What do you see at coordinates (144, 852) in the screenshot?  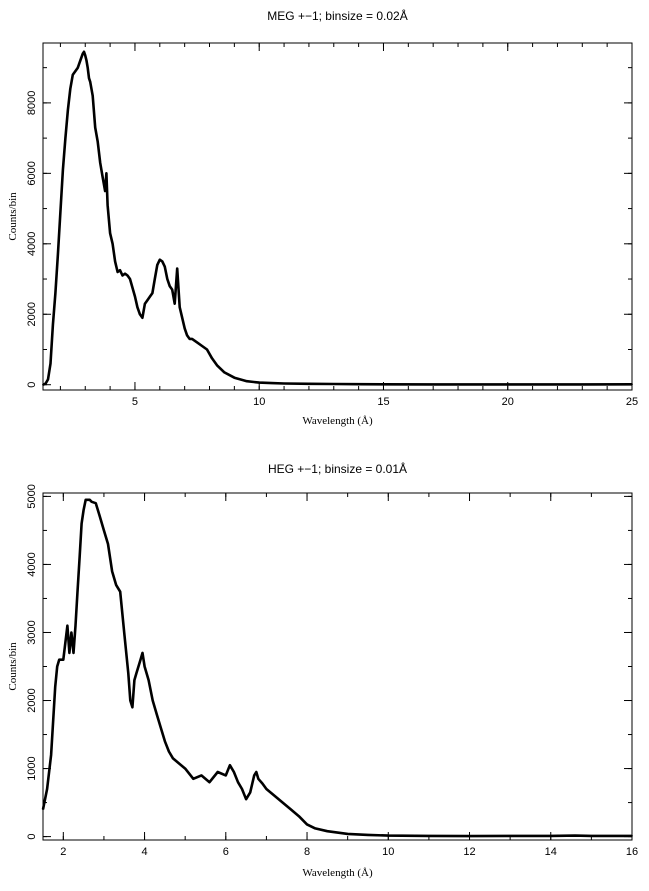 I see `x-tick-label: 4` at bounding box center [144, 852].